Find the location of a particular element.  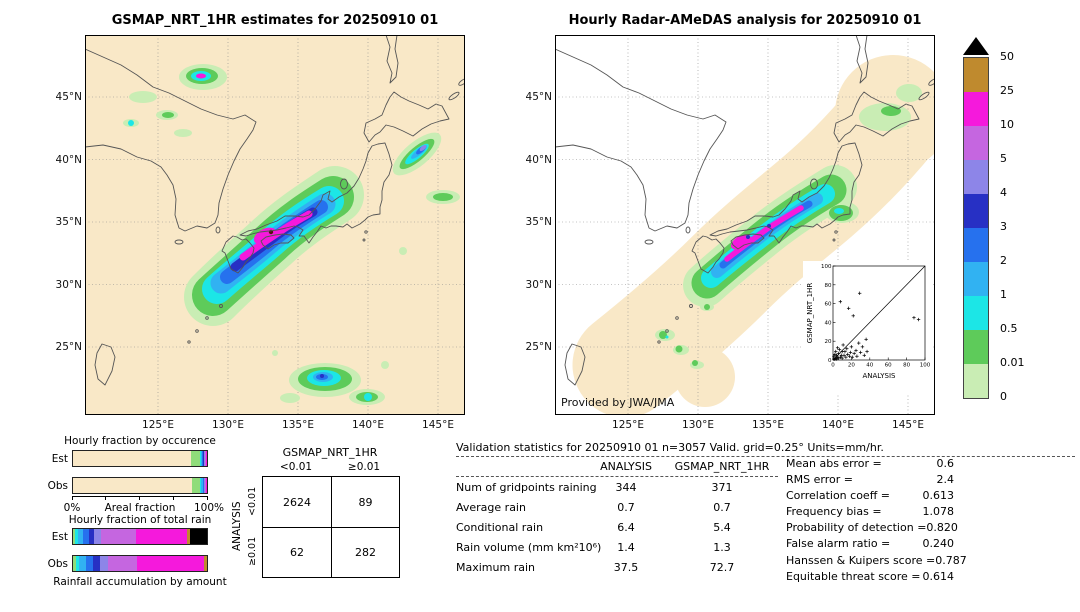

validation-col-gsmap: GSMAP_NRT_1HR is located at coordinates (722, 466).